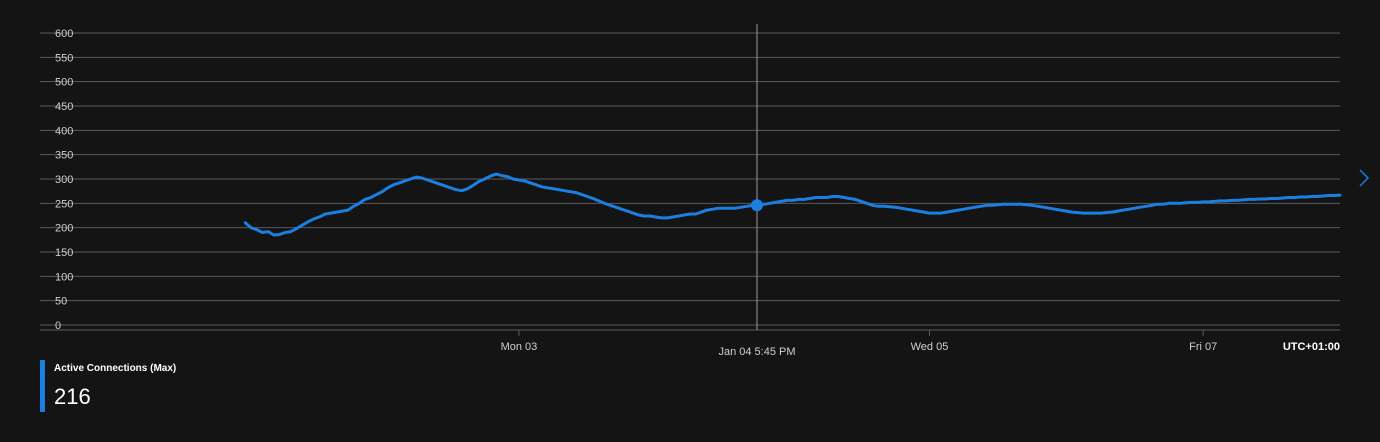  I want to click on legend-series-name: Active Connections (Max), so click(115, 368).